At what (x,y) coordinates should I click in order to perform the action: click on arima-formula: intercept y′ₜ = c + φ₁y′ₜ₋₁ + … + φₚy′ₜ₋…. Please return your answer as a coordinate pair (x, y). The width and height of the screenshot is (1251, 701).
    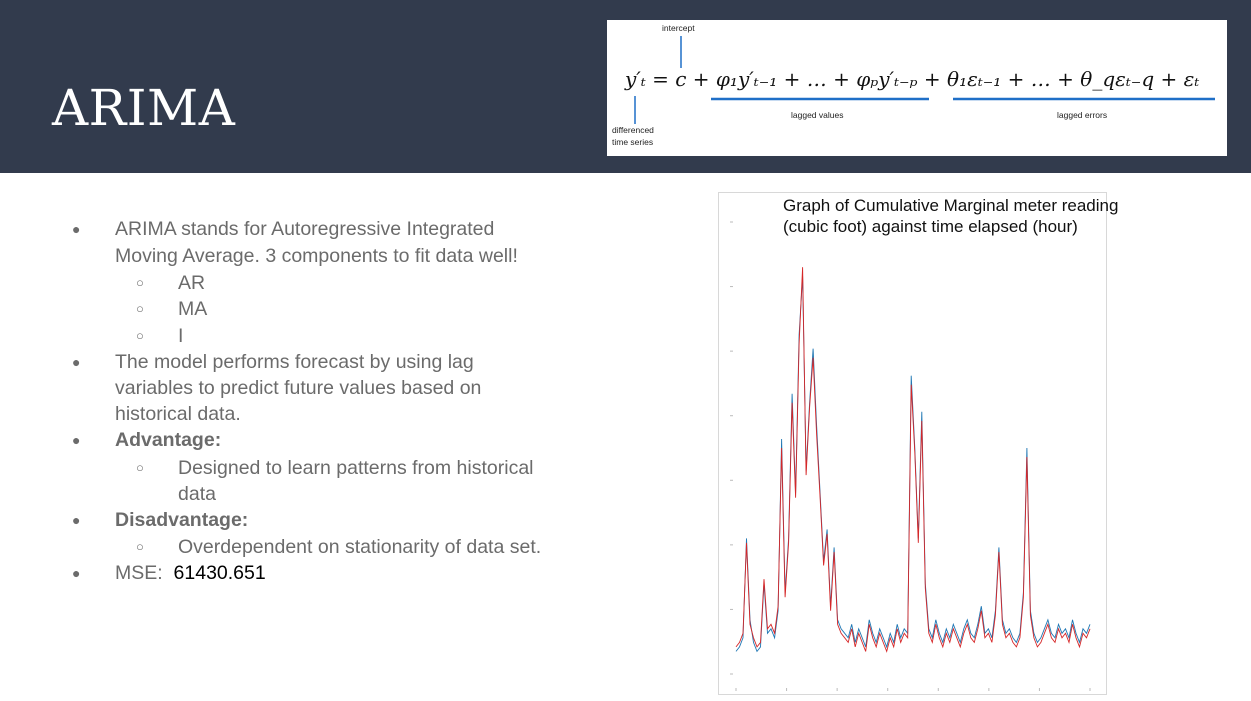
    Looking at the image, I should click on (917, 88).